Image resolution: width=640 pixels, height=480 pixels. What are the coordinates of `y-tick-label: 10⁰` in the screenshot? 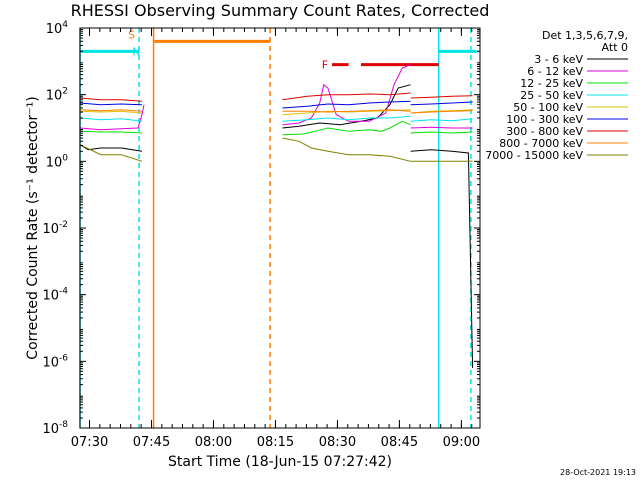 It's located at (57, 161).